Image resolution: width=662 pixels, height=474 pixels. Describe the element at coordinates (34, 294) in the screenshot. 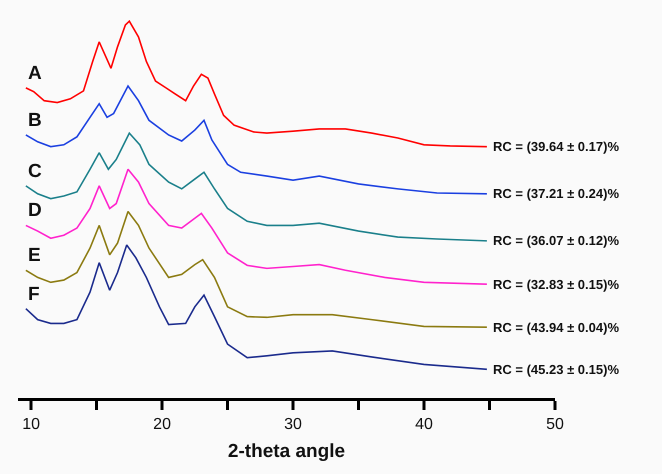

I see `series-label: F` at that location.